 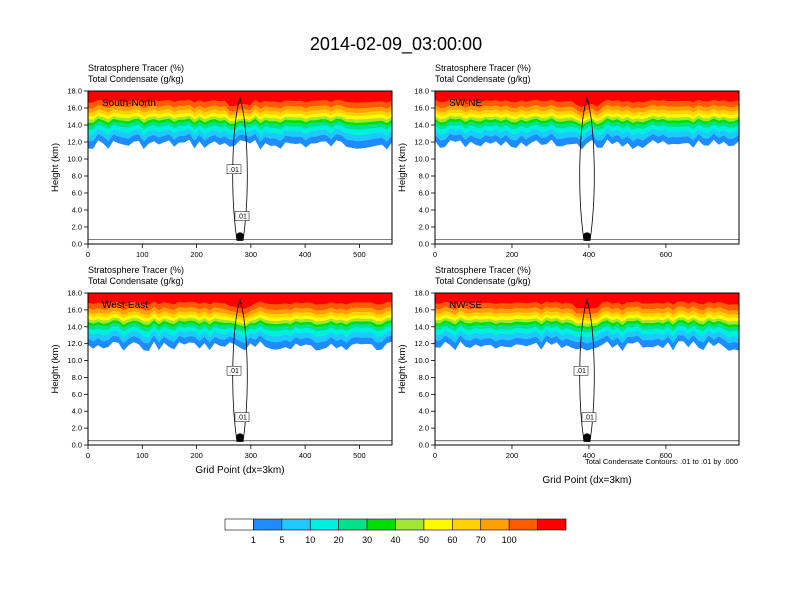 What do you see at coordinates (125, 305) in the screenshot?
I see `panel-label: West-East` at bounding box center [125, 305].